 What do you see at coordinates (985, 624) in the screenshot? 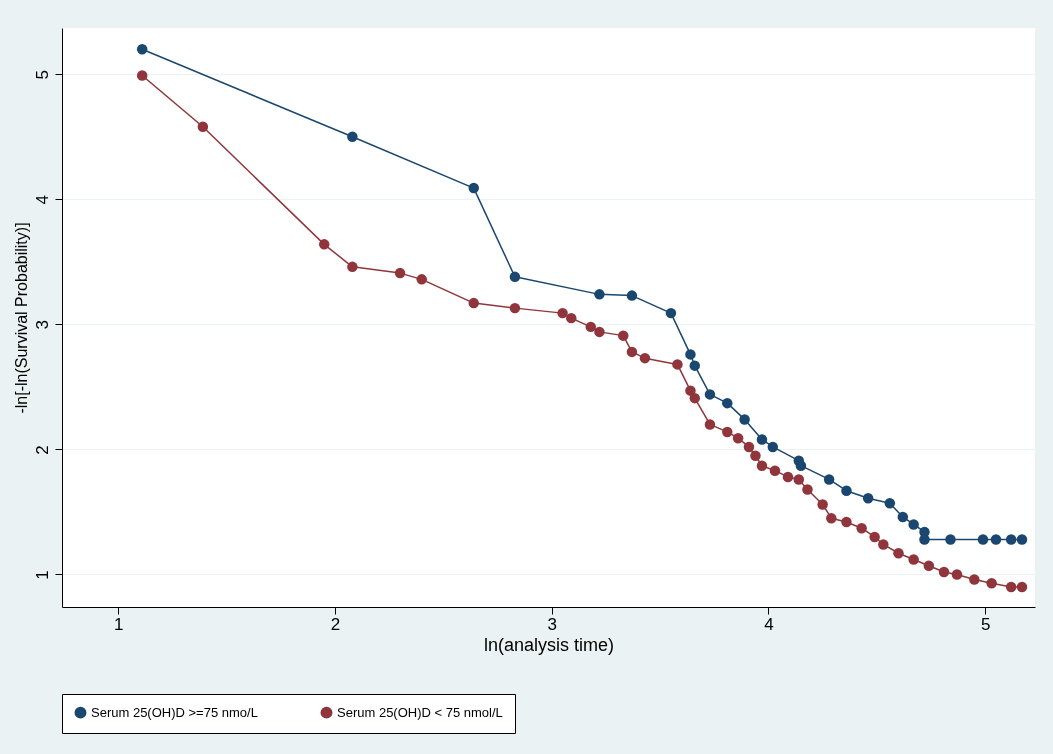
I see `x-tick-label: 5` at bounding box center [985, 624].